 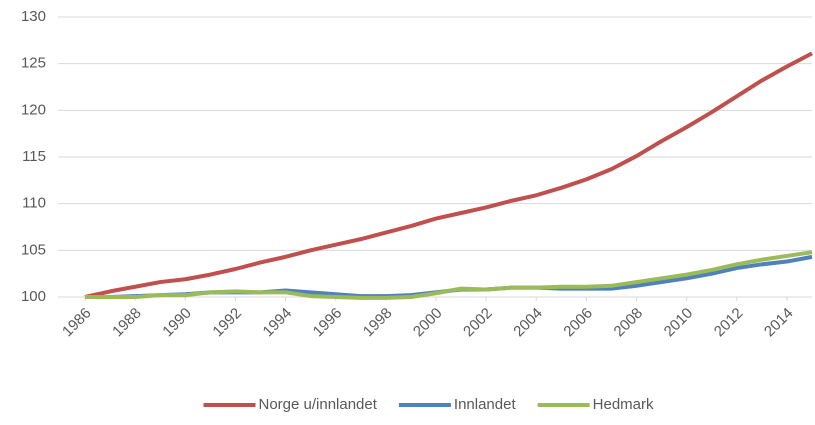 I want to click on x-tick-label: 2006, so click(x=578, y=323).